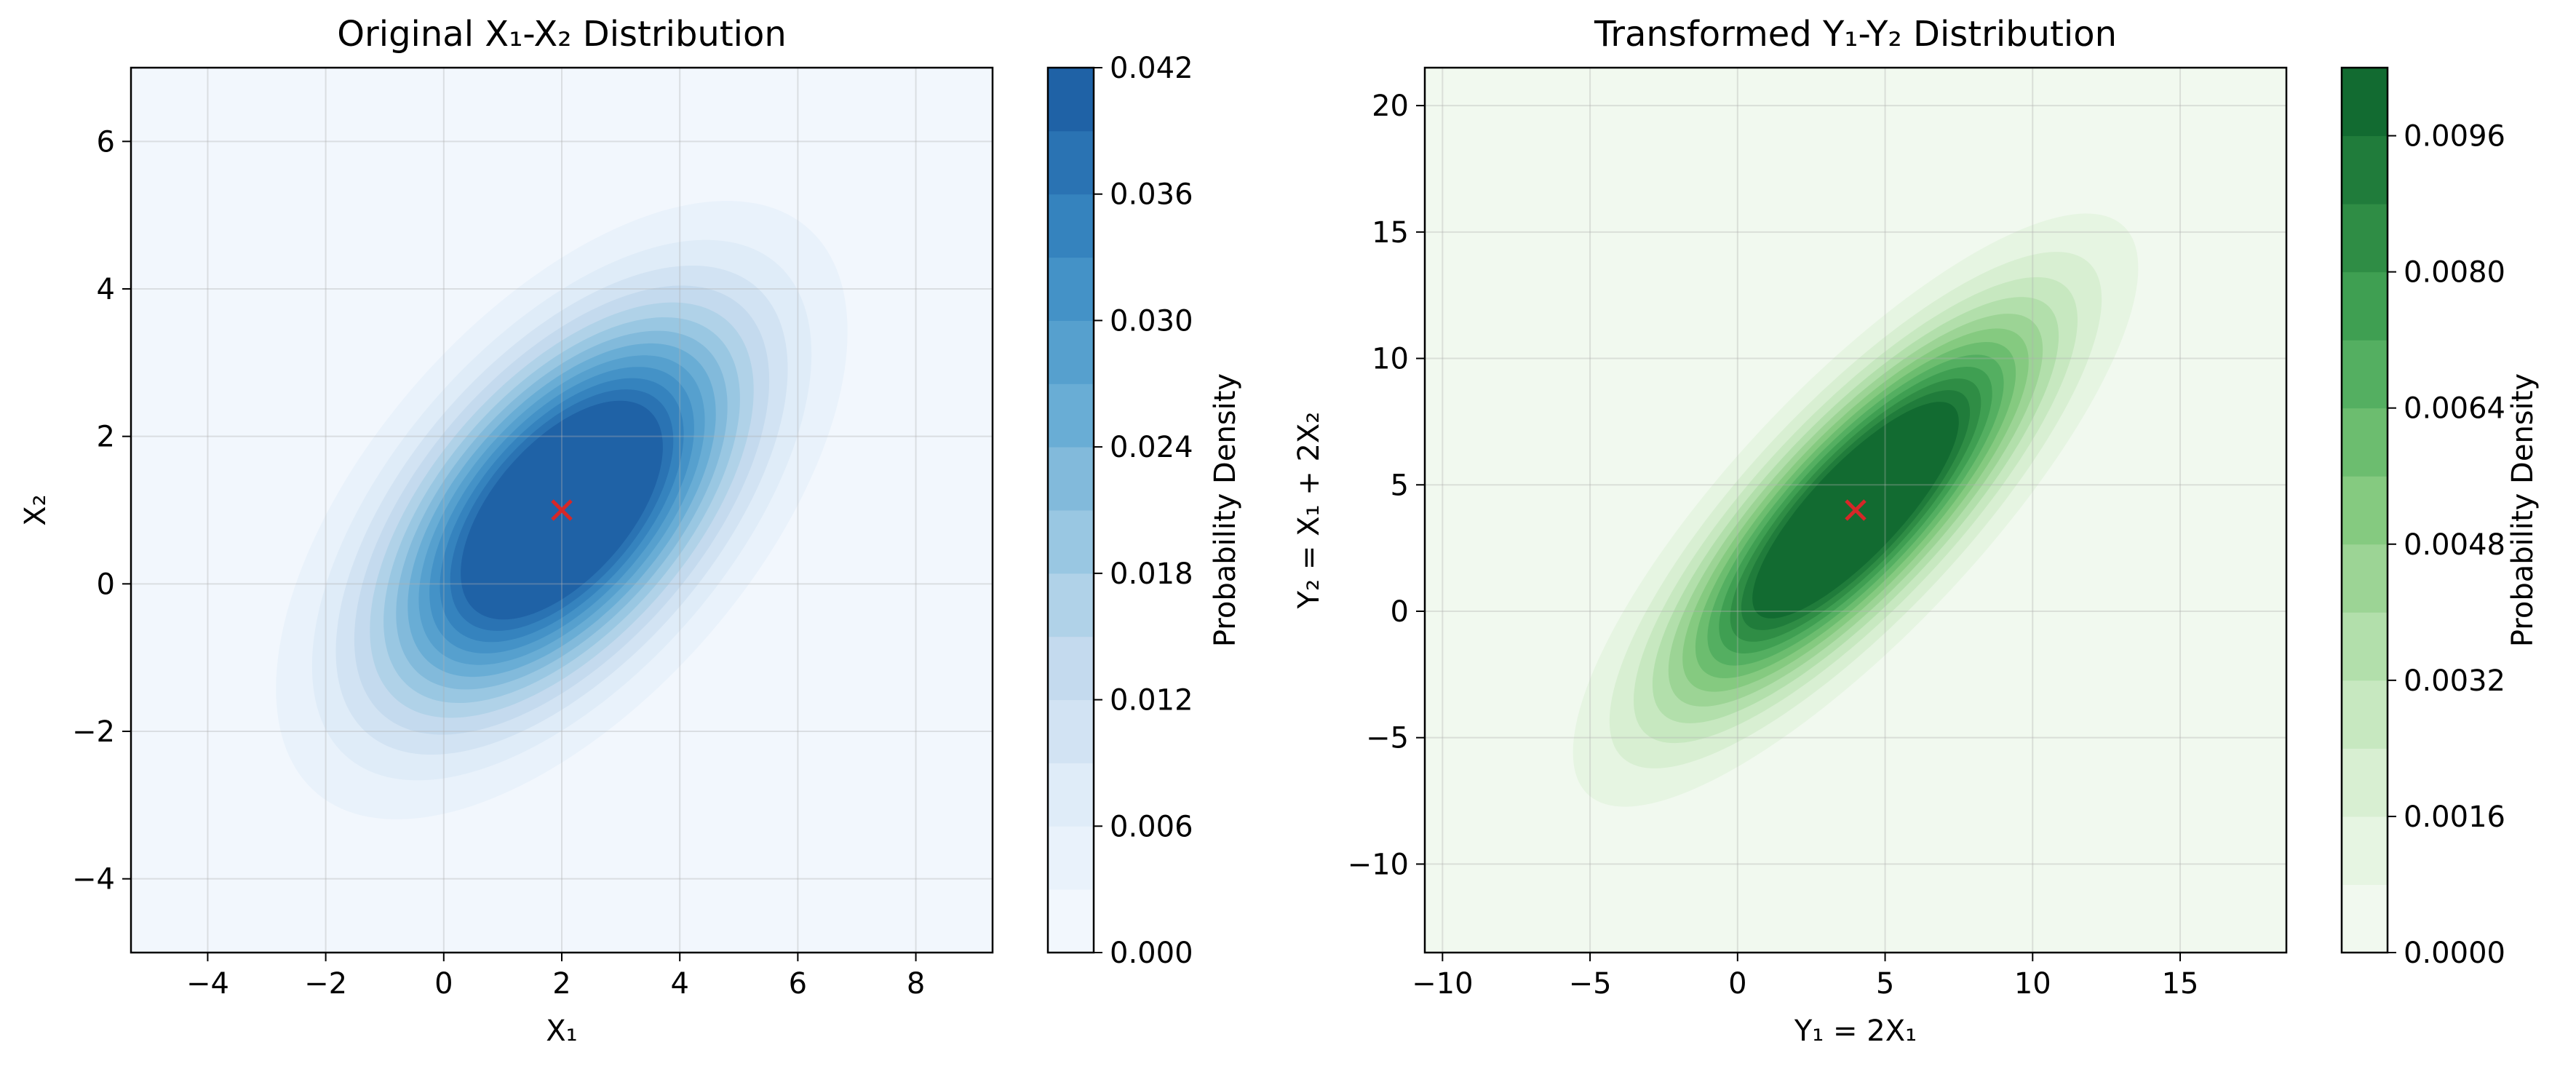  What do you see at coordinates (2454, 681) in the screenshot?
I see `colorbar-tick-label: 0.0032` at bounding box center [2454, 681].